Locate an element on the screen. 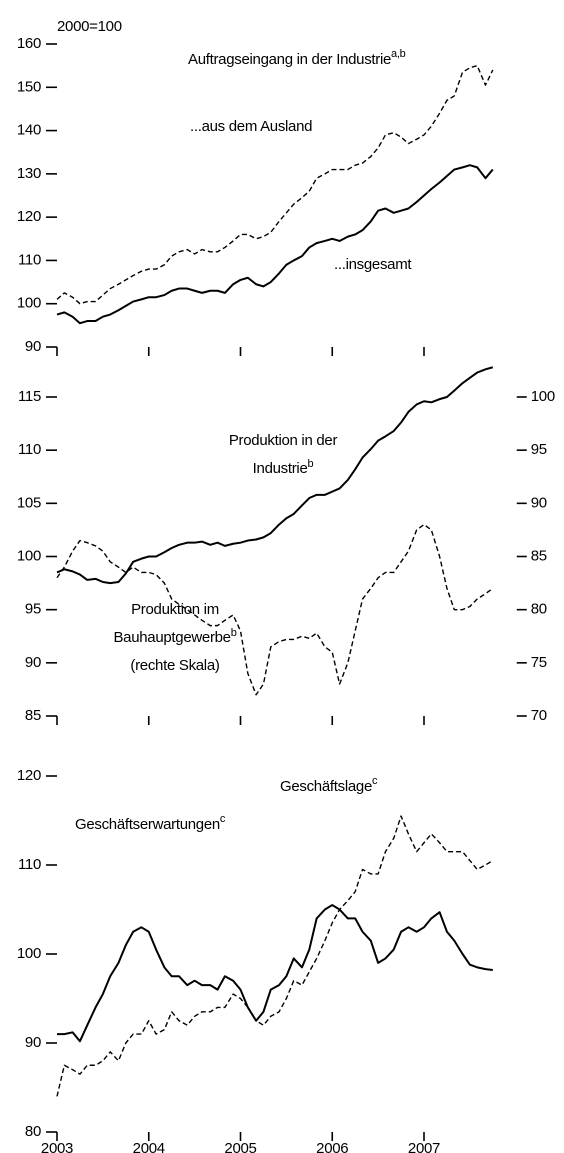 The height and width of the screenshot is (1153, 564). title-text: Auftragseingang in der Industrie is located at coordinates (289, 59).